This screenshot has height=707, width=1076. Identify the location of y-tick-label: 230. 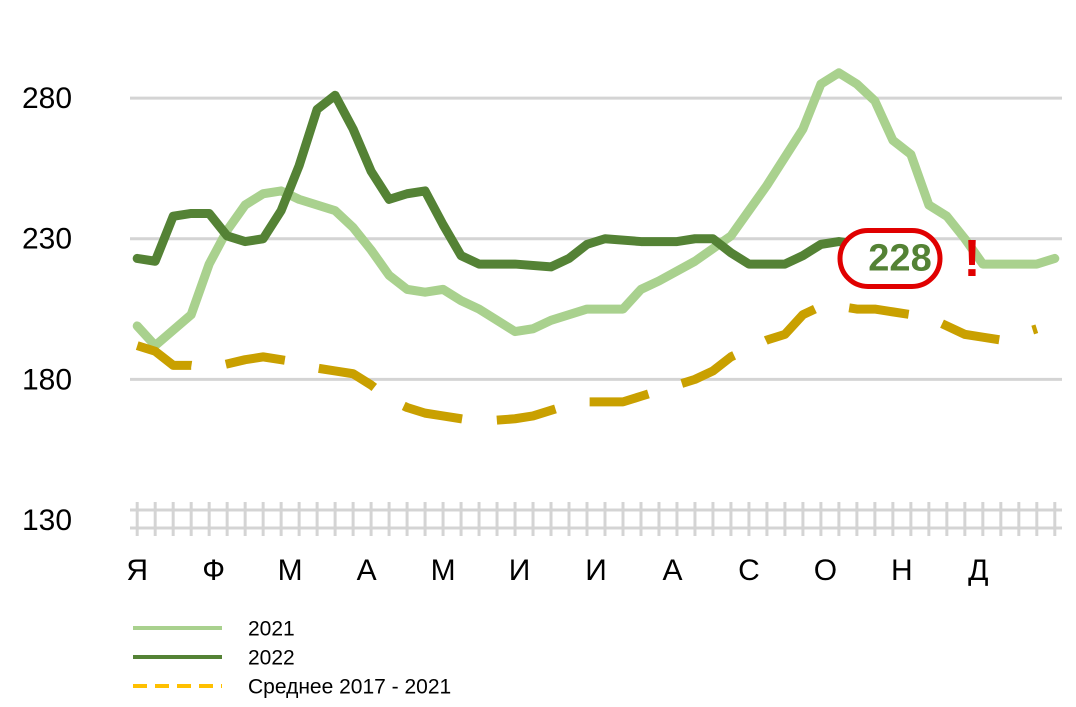
(47, 239).